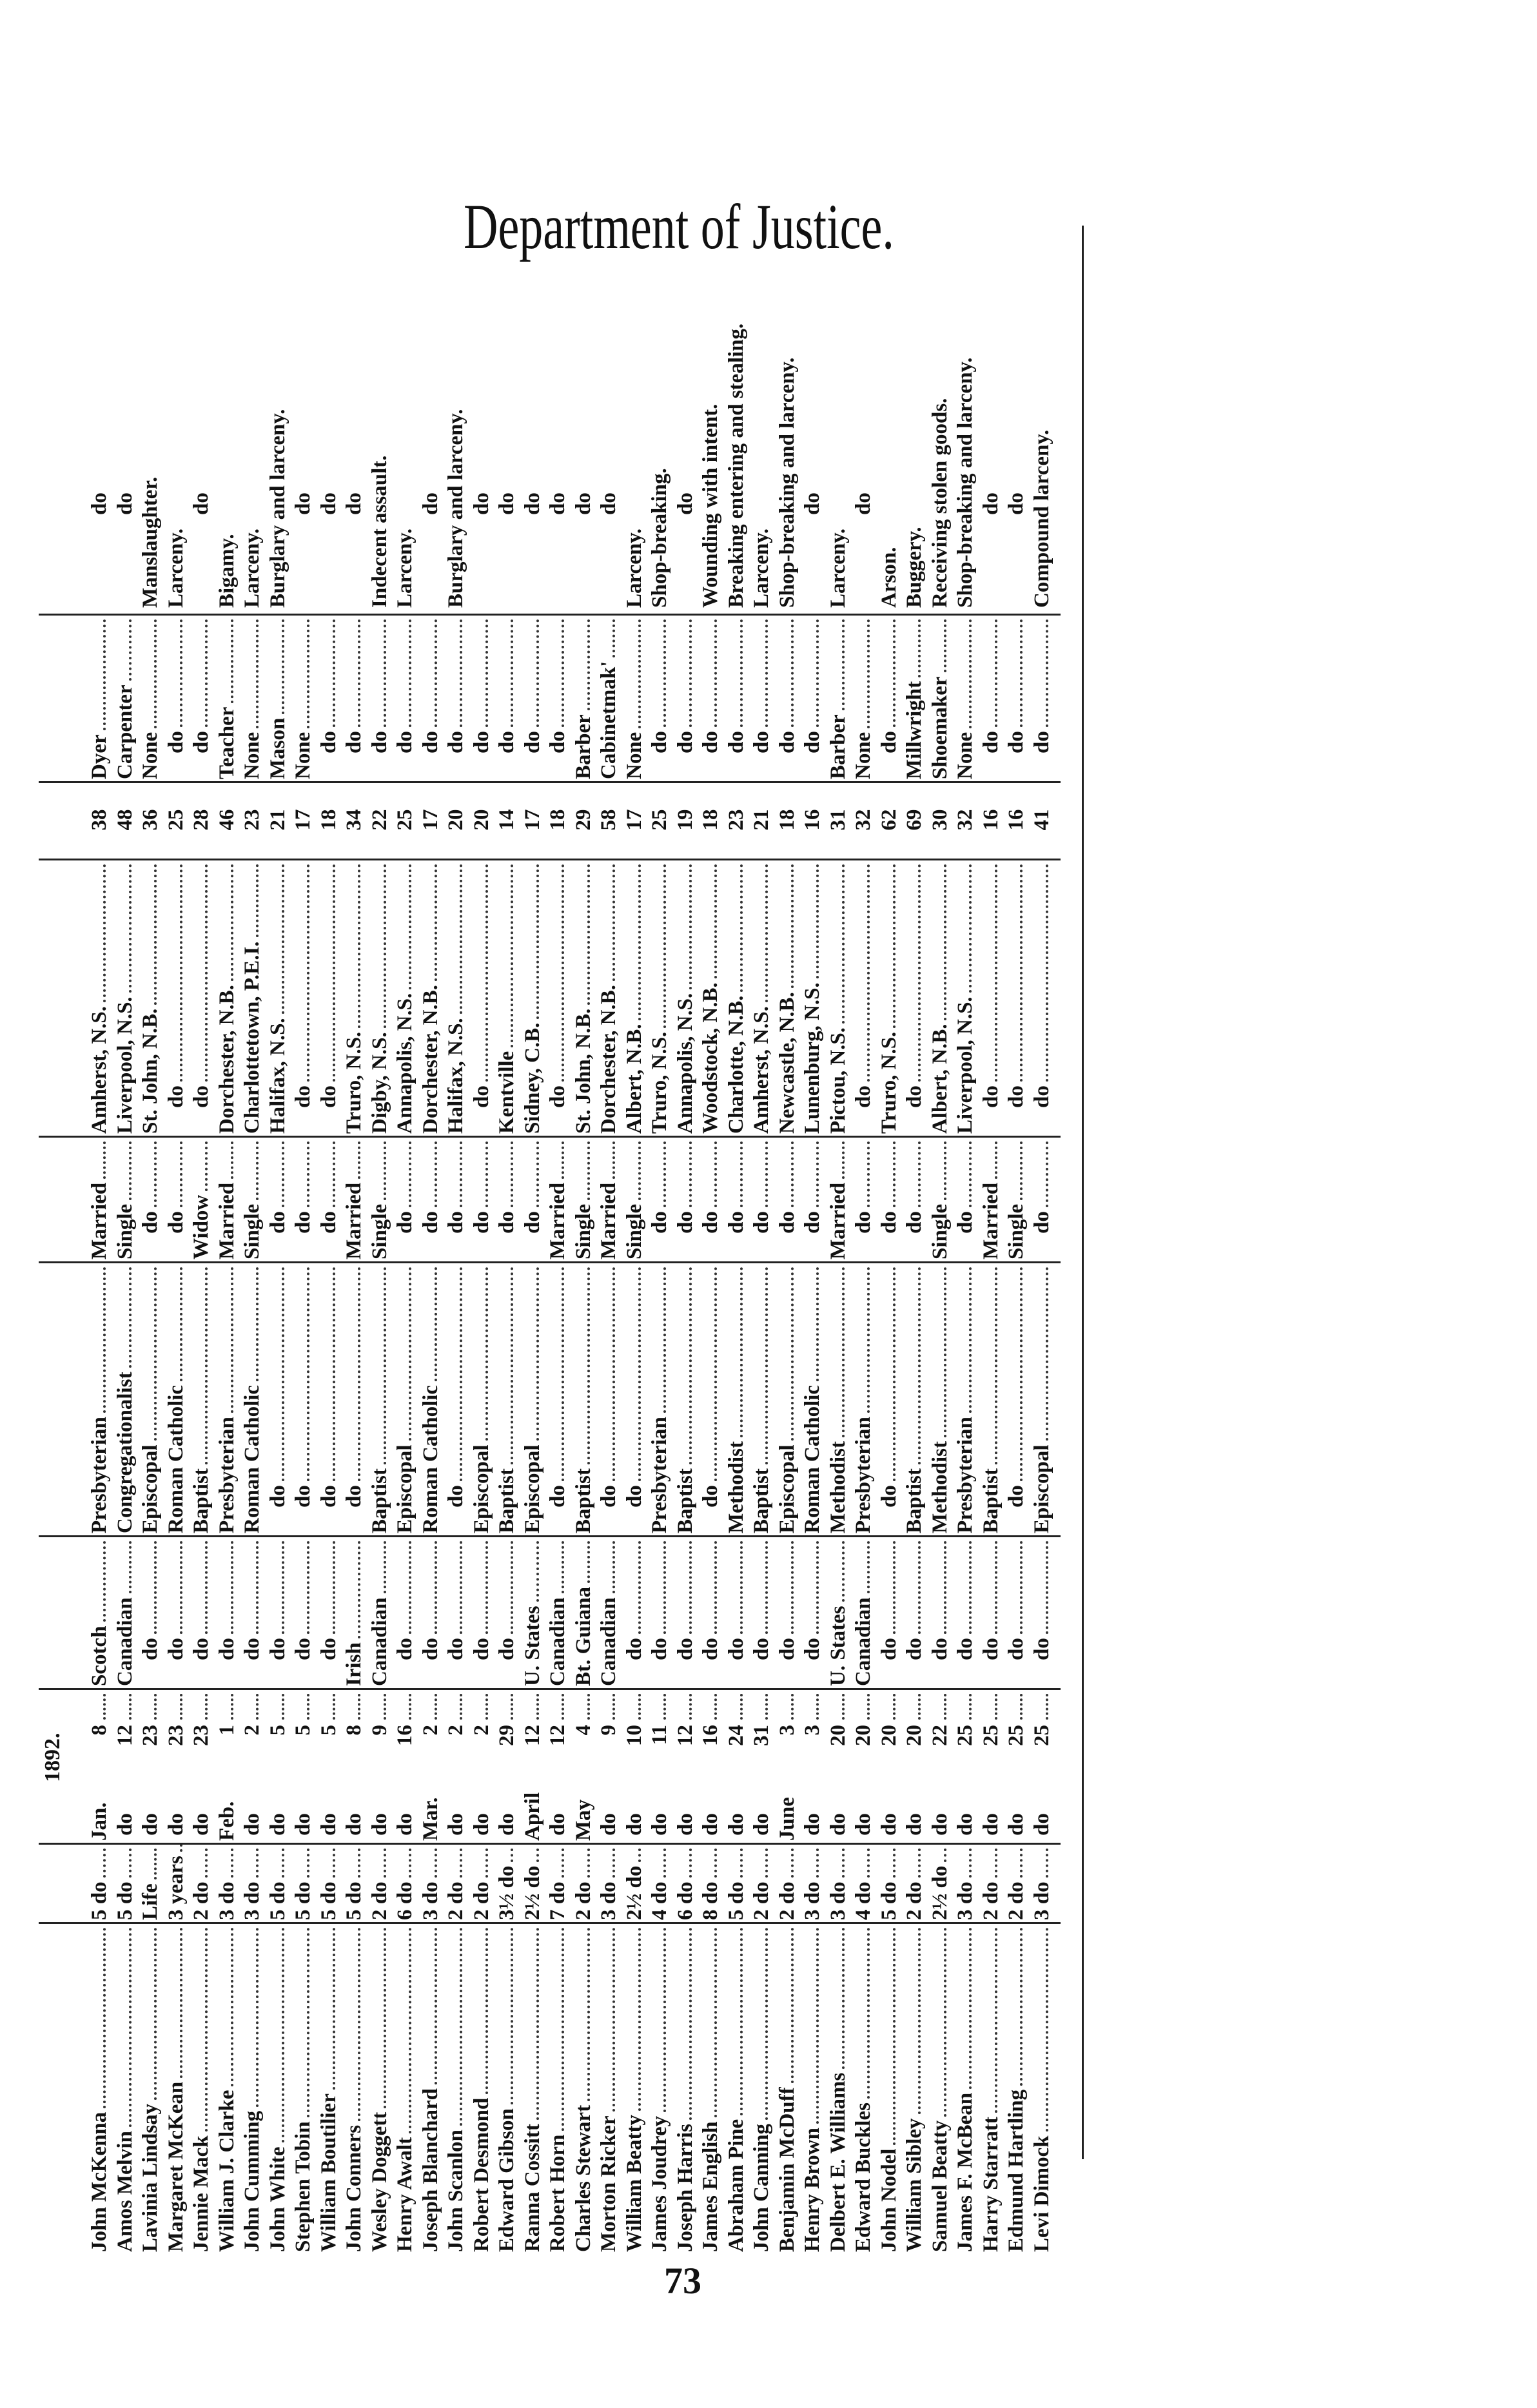 The width and height of the screenshot is (1537, 2408). What do you see at coordinates (685, 1500) in the screenshot?
I see `cell-text: Baptist` at bounding box center [685, 1500].